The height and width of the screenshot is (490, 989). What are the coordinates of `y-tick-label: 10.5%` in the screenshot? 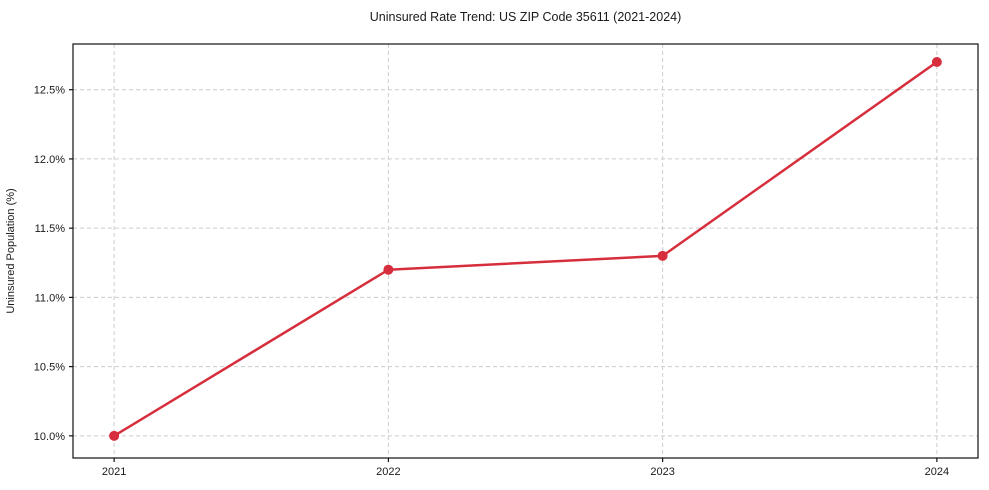 It's located at (49, 368).